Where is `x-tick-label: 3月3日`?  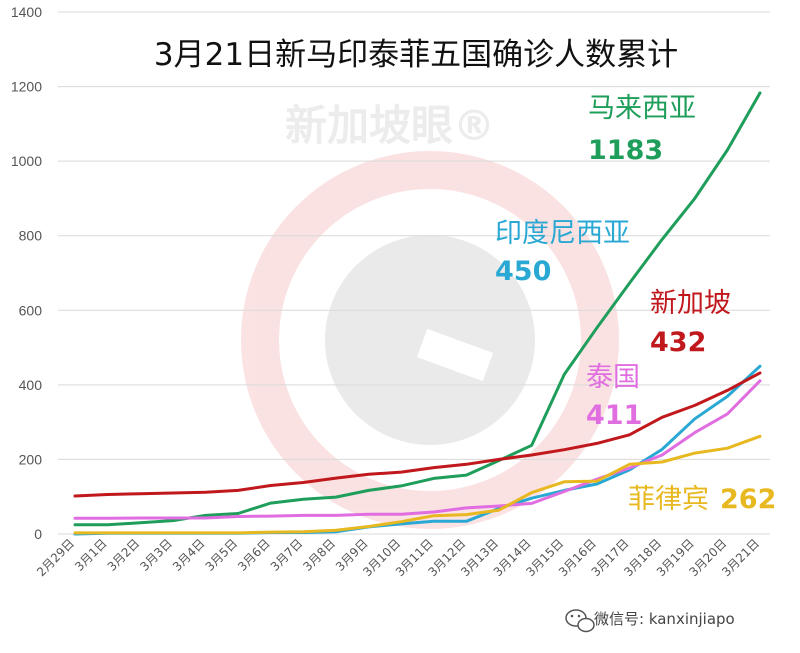
x-tick-label: 3月3日 is located at coordinates (156, 555).